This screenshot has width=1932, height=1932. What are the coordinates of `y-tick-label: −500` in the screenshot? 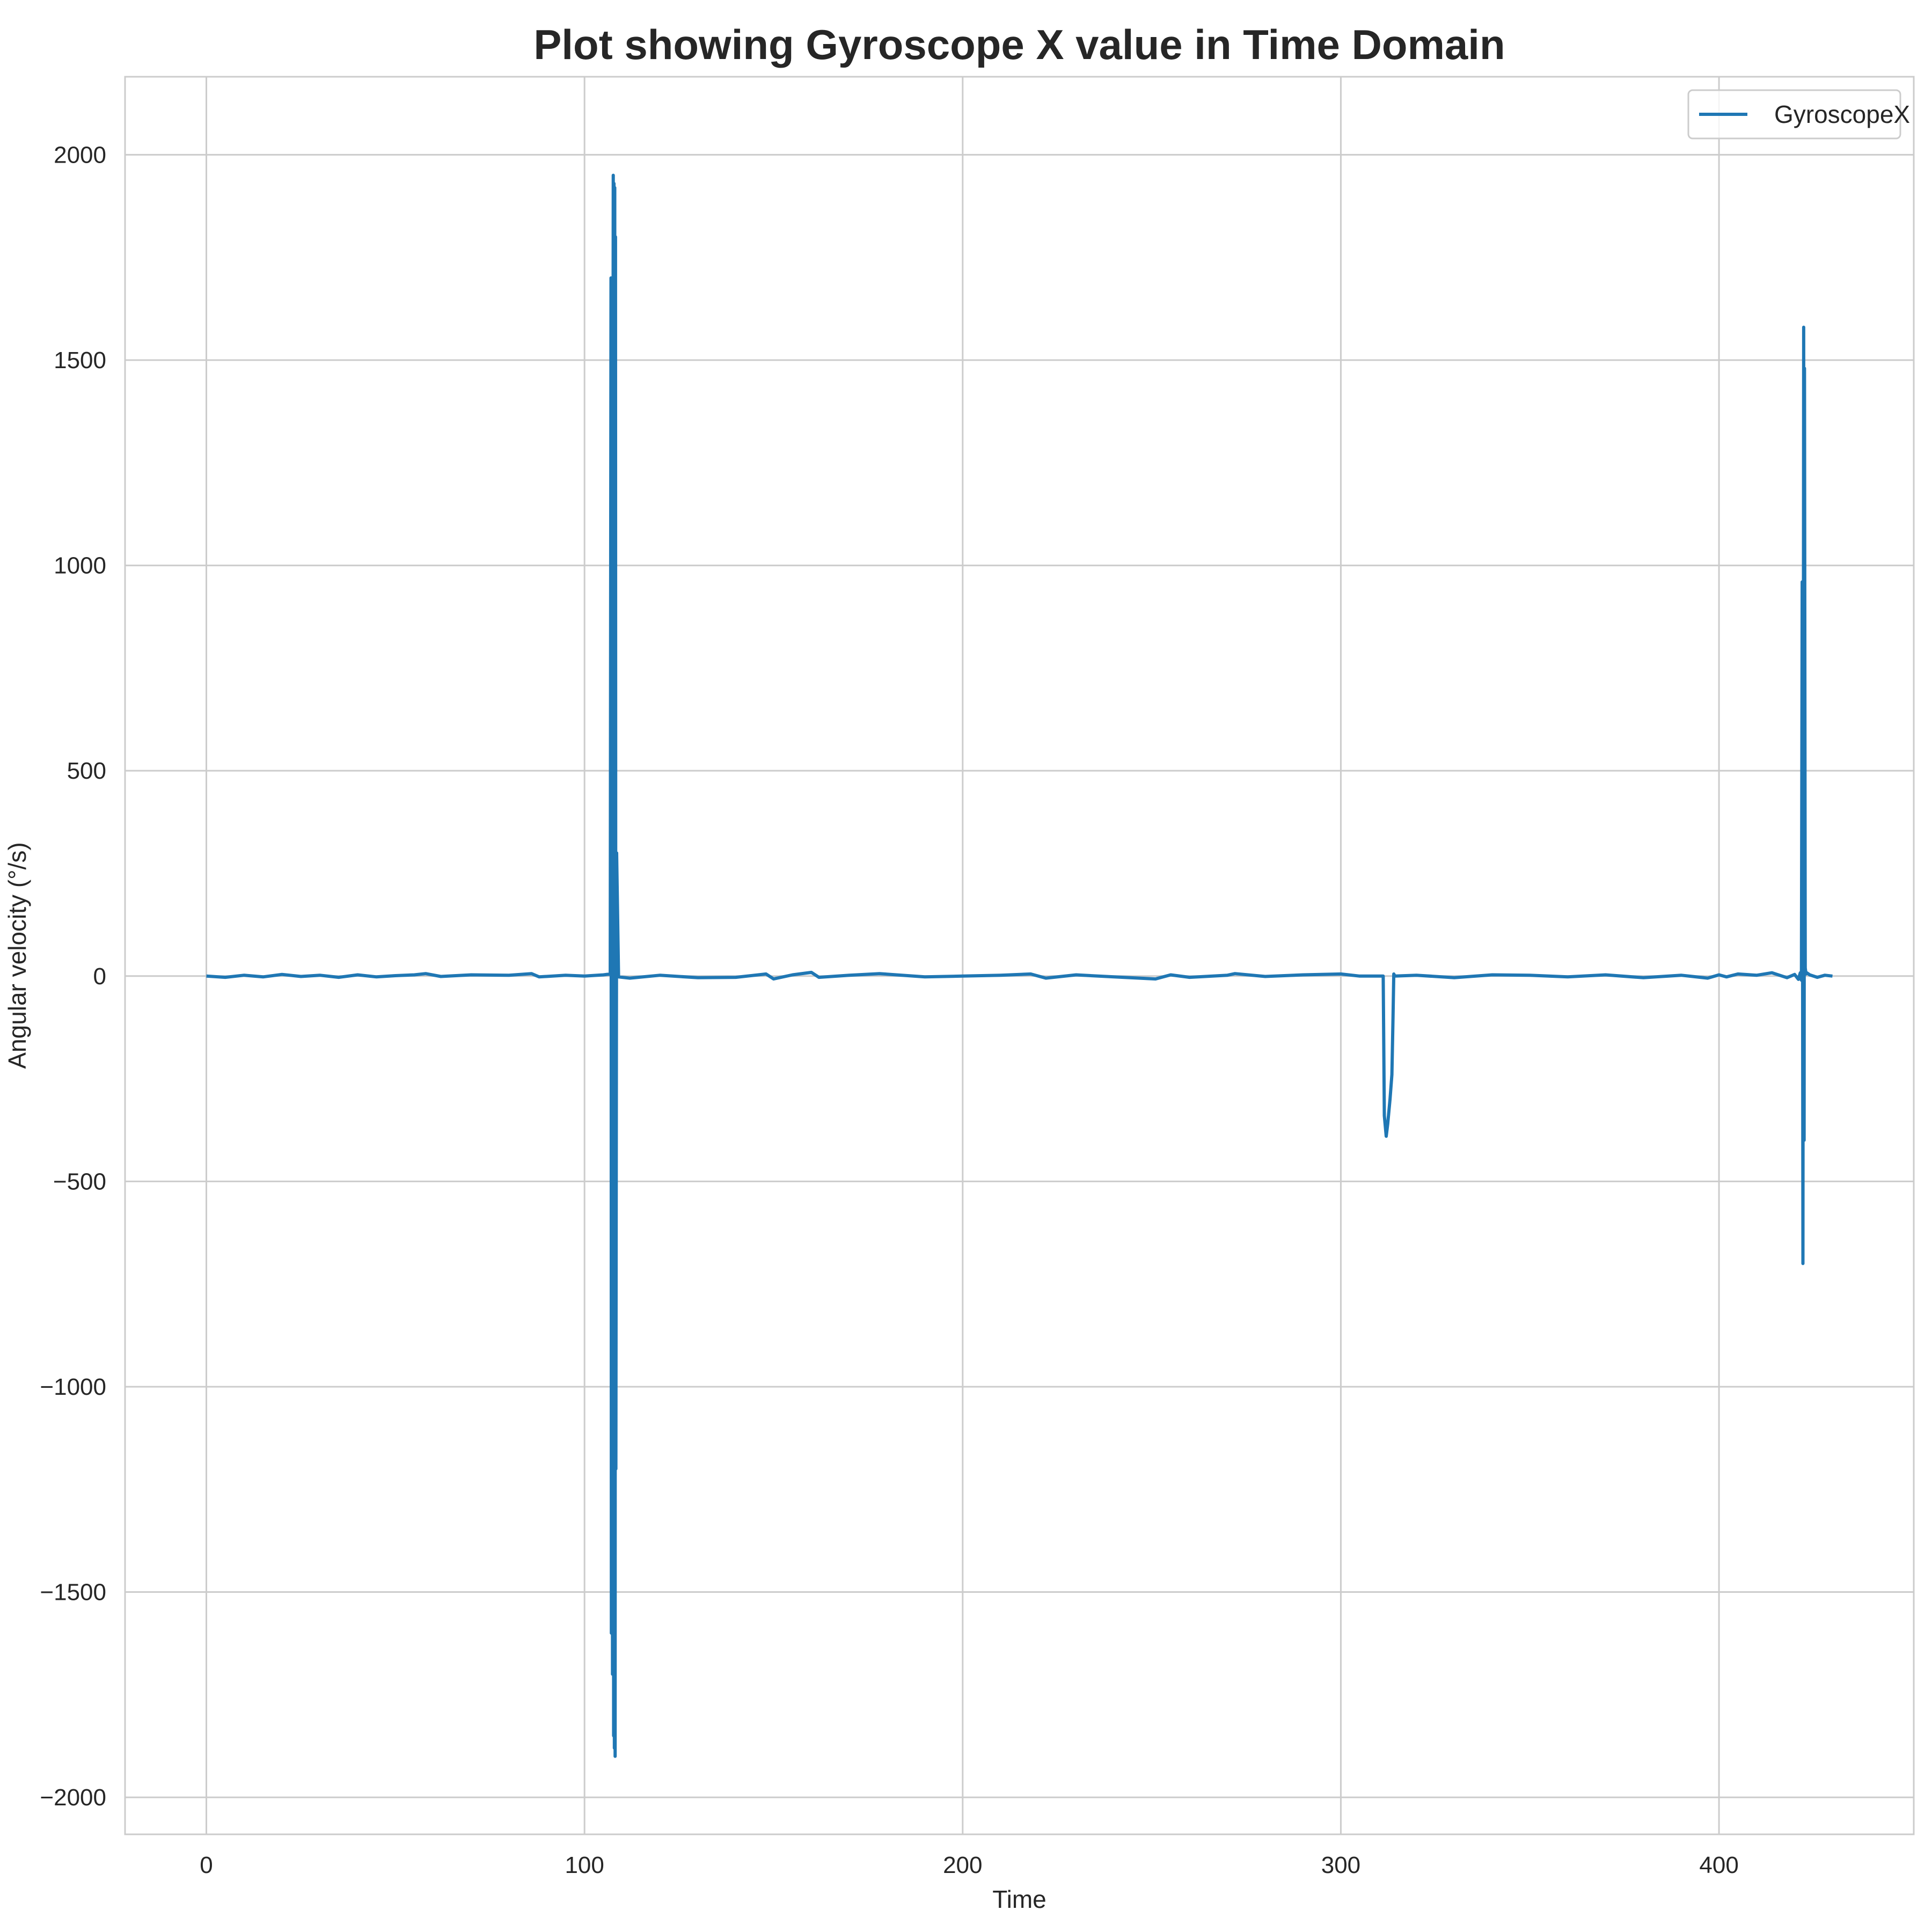 It's located at (79, 1181).